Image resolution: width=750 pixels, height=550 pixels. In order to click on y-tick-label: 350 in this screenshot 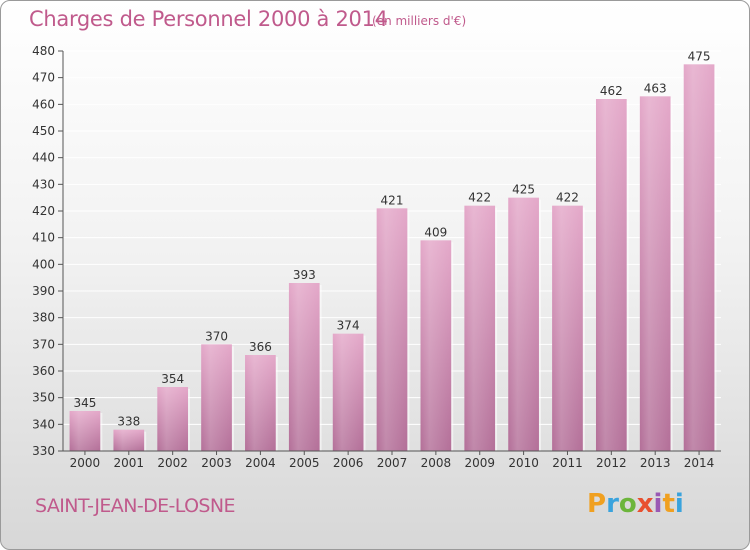, I will do `click(43, 398)`.